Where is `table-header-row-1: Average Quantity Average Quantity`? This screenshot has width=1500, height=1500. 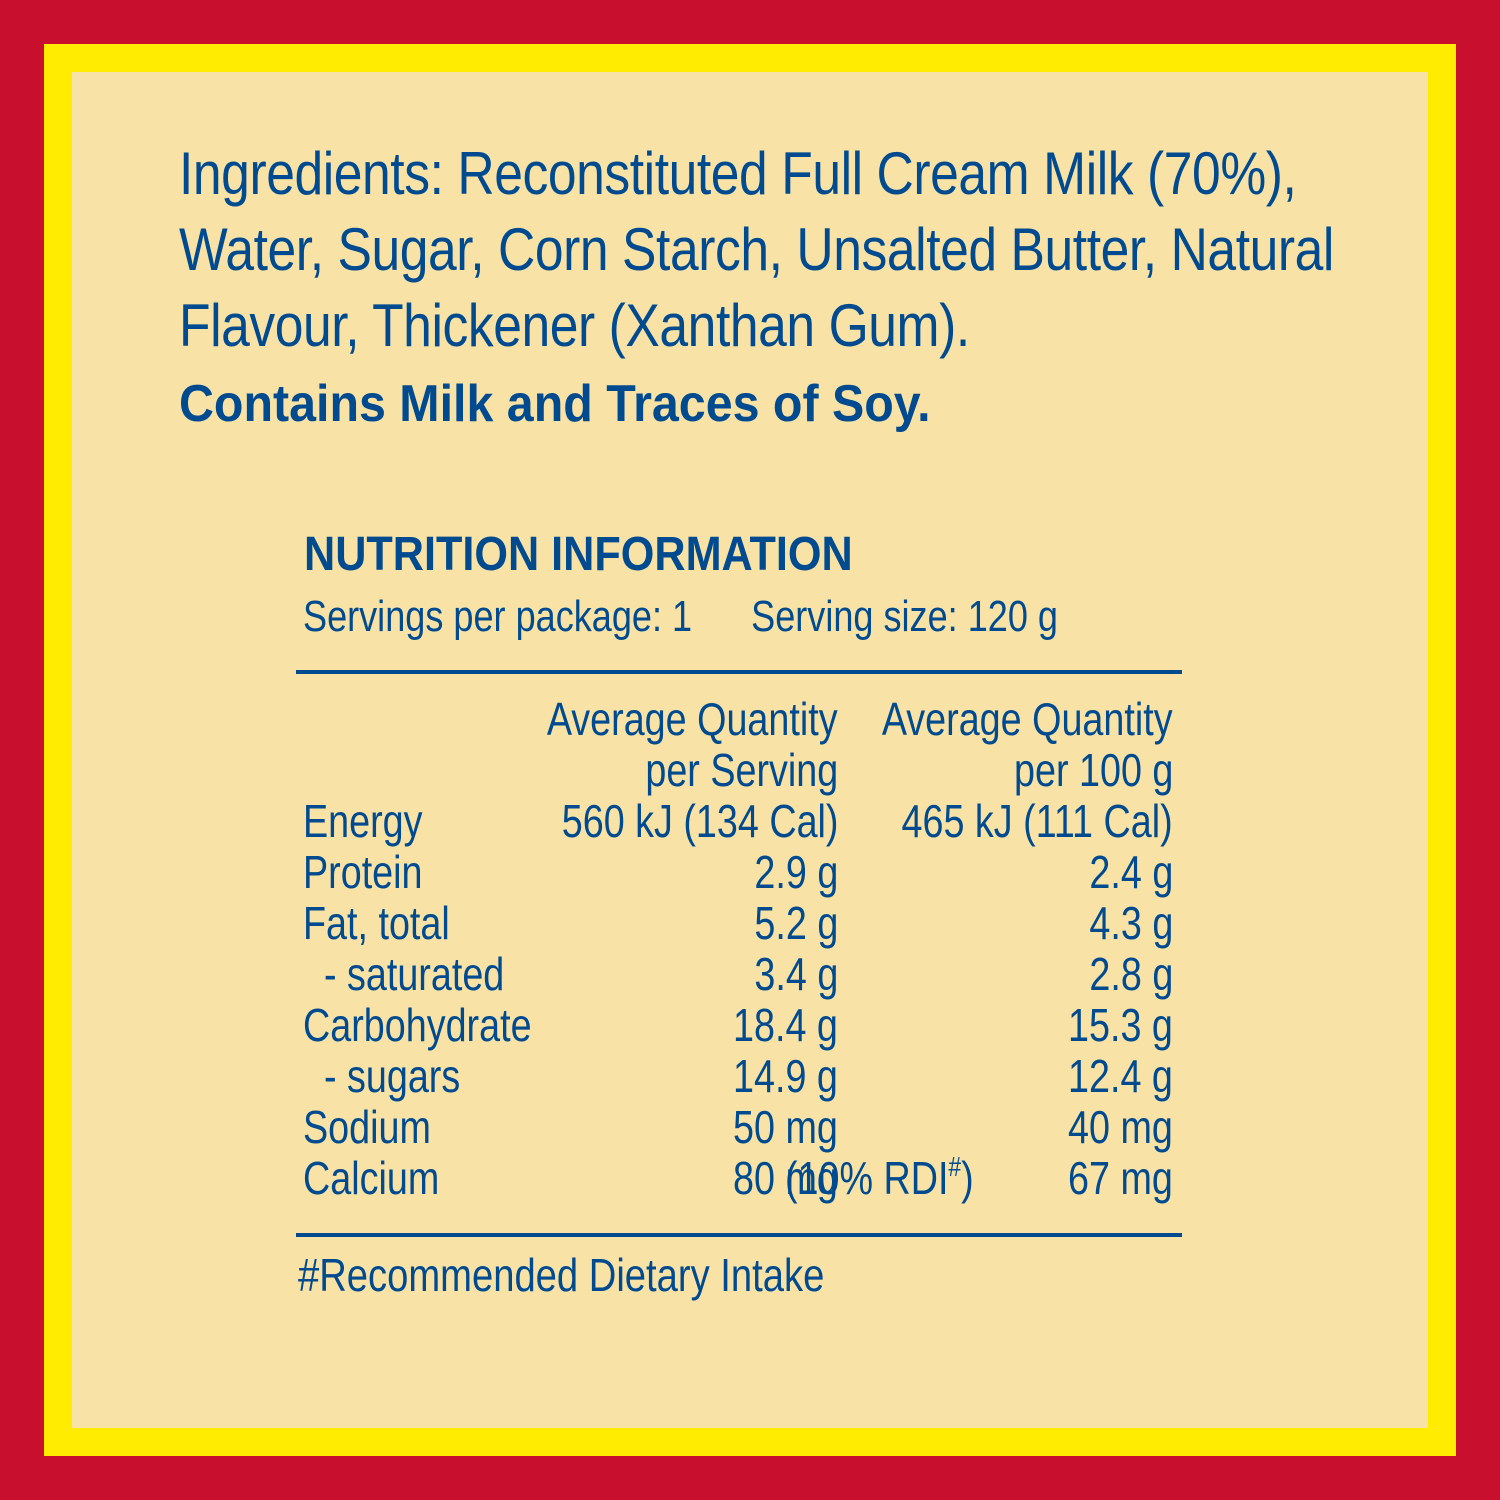
table-header-row-1: Average Quantity Average Quantity is located at coordinates (738, 719).